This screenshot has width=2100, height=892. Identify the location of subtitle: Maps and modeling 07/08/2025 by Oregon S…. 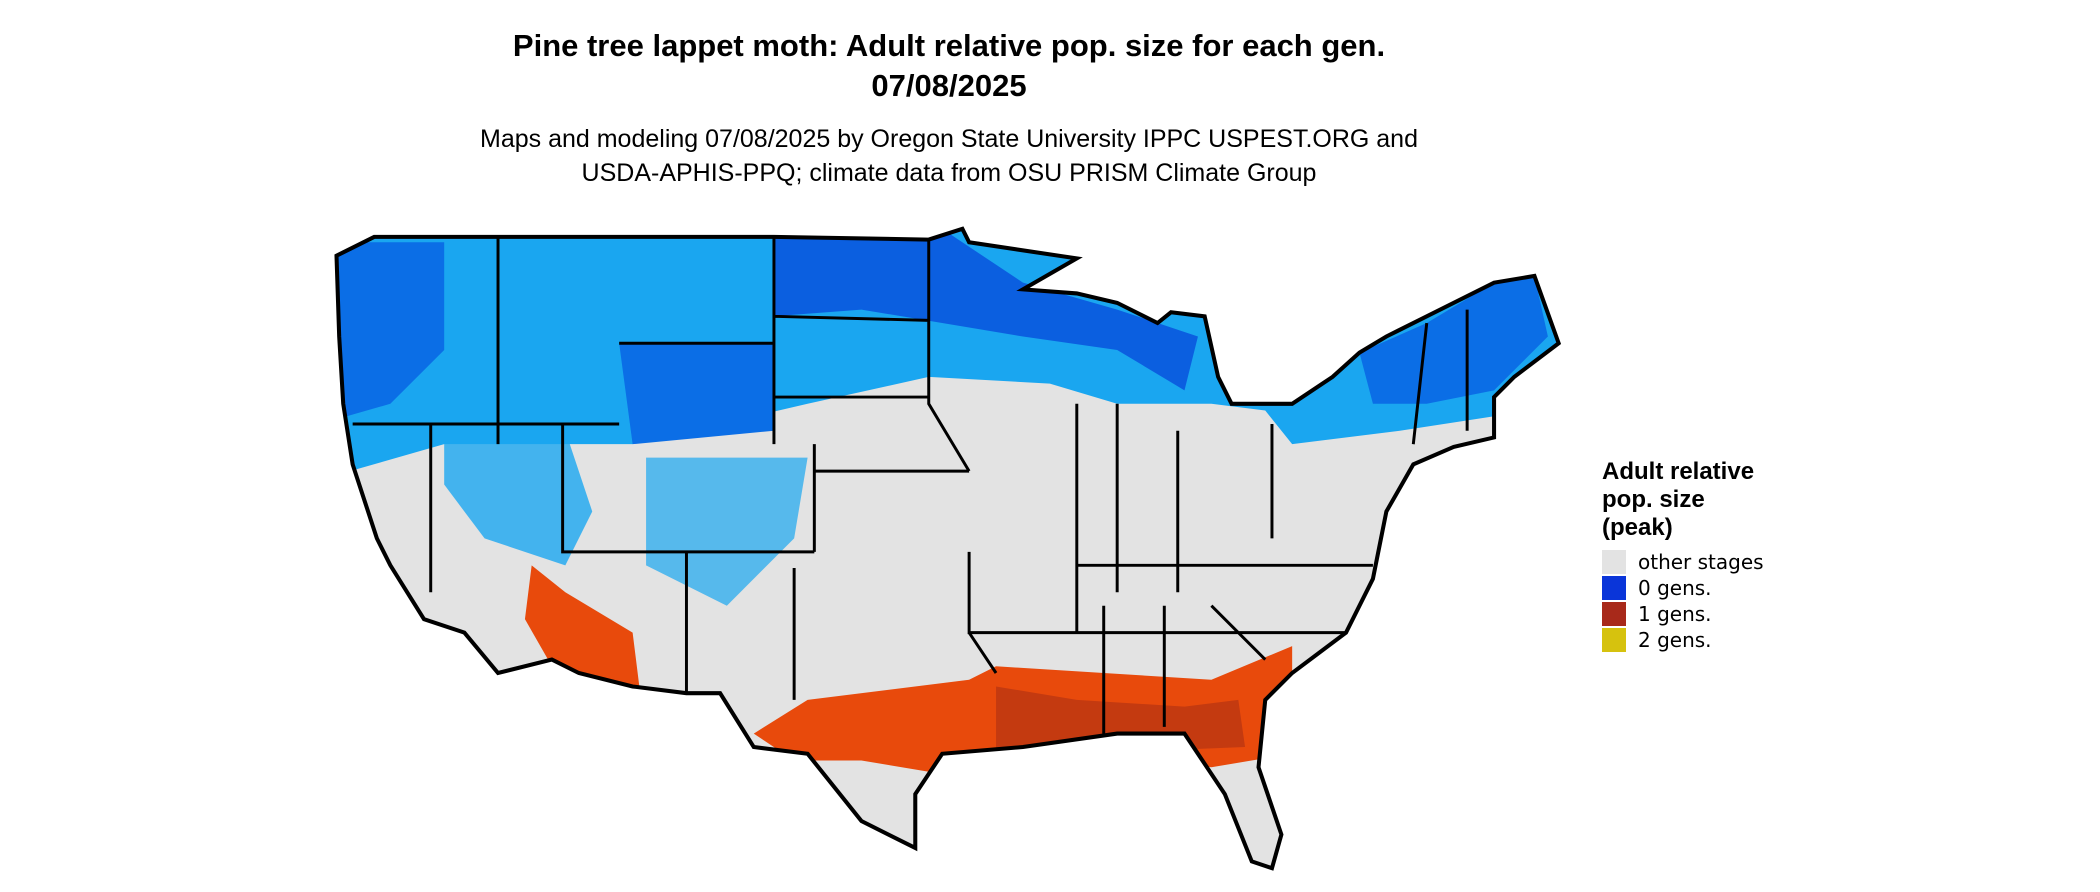
(949, 139).